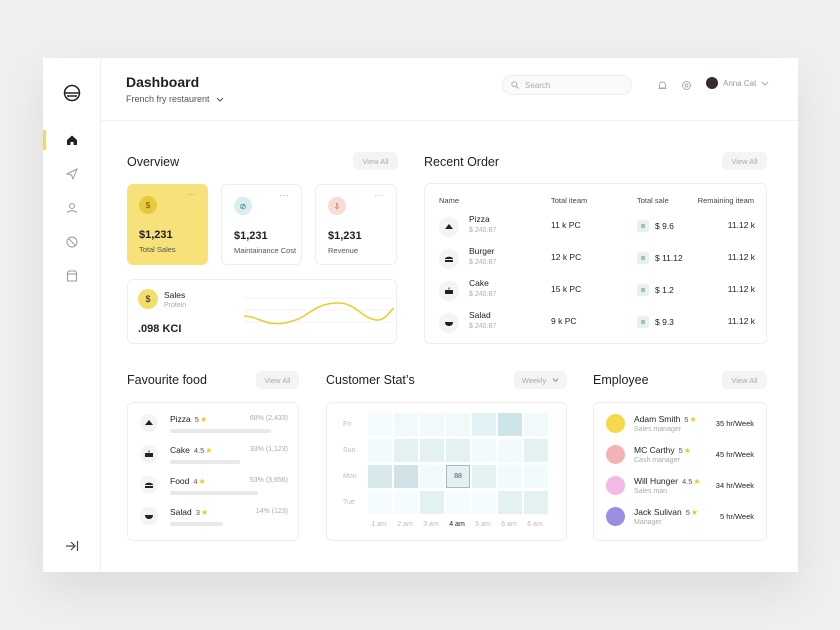 The height and width of the screenshot is (630, 840). What do you see at coordinates (72, 242) in the screenshot?
I see `sidebar-item-money` at bounding box center [72, 242].